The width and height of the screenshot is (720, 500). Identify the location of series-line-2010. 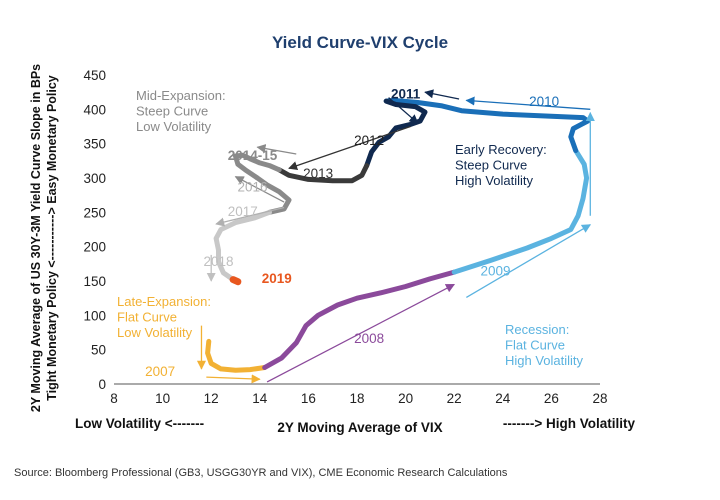
(487, 125).